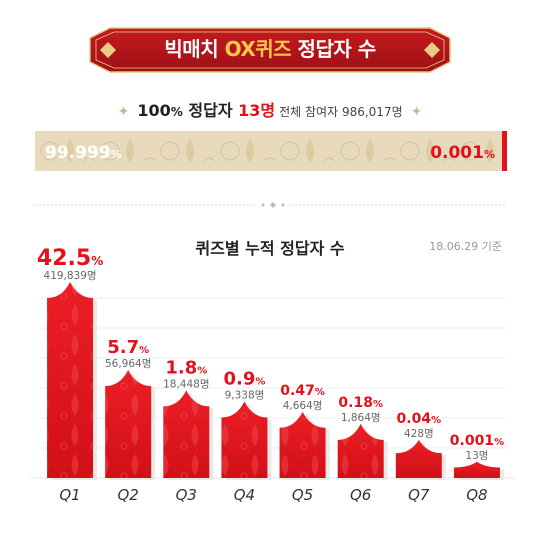 The height and width of the screenshot is (540, 540). I want to click on bar-q8, so click(476, 469).